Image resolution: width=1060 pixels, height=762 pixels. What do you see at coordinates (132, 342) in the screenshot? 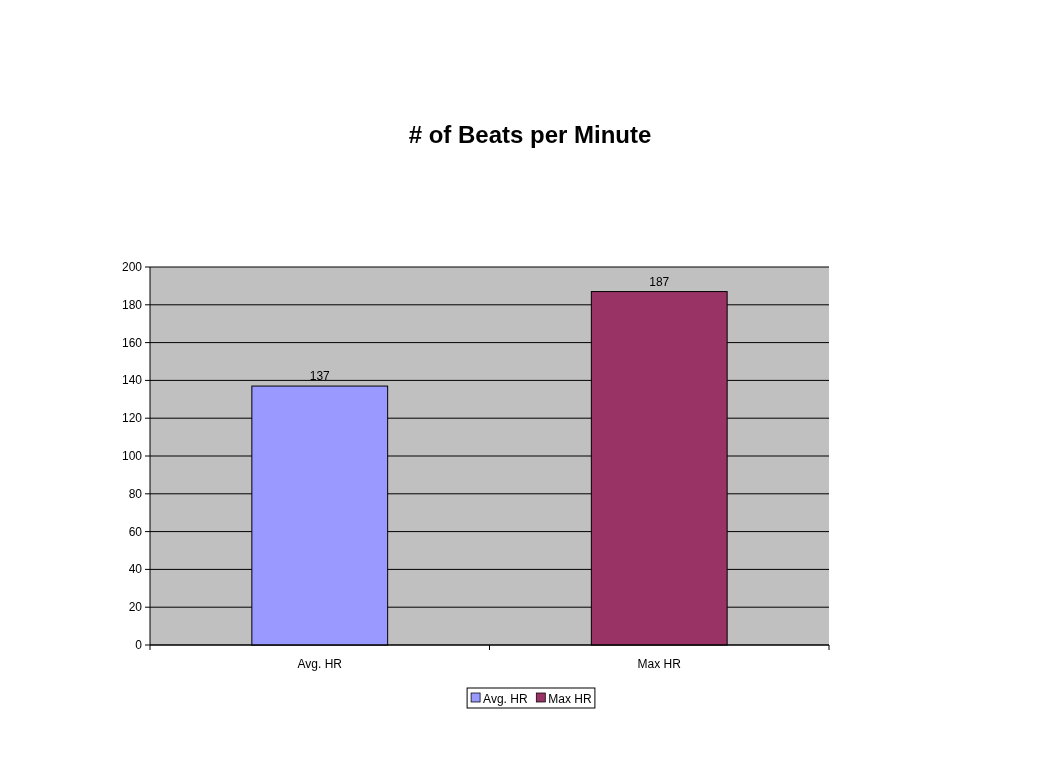
I see `y-tick-label: 160` at bounding box center [132, 342].